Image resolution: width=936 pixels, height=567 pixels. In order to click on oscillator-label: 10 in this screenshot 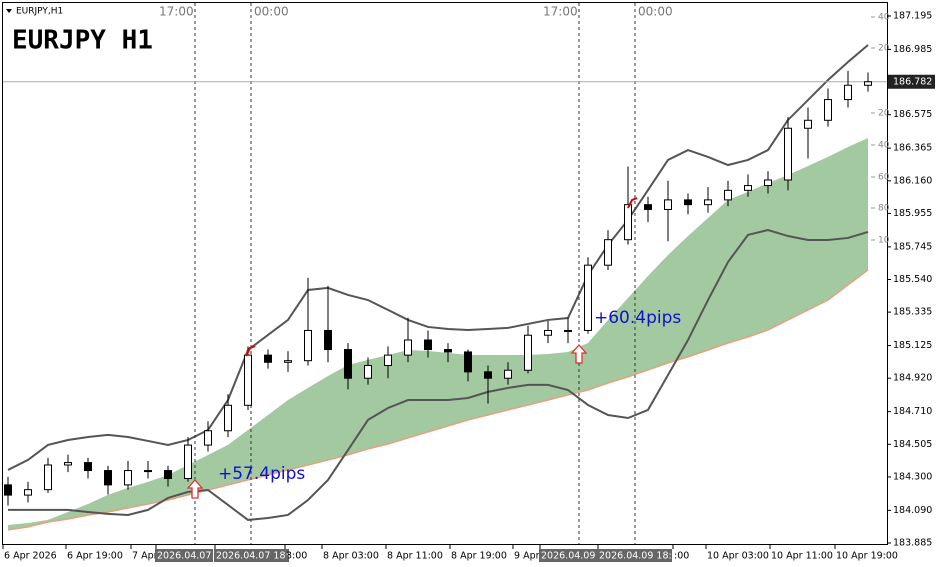, I will do `click(884, 241)`.